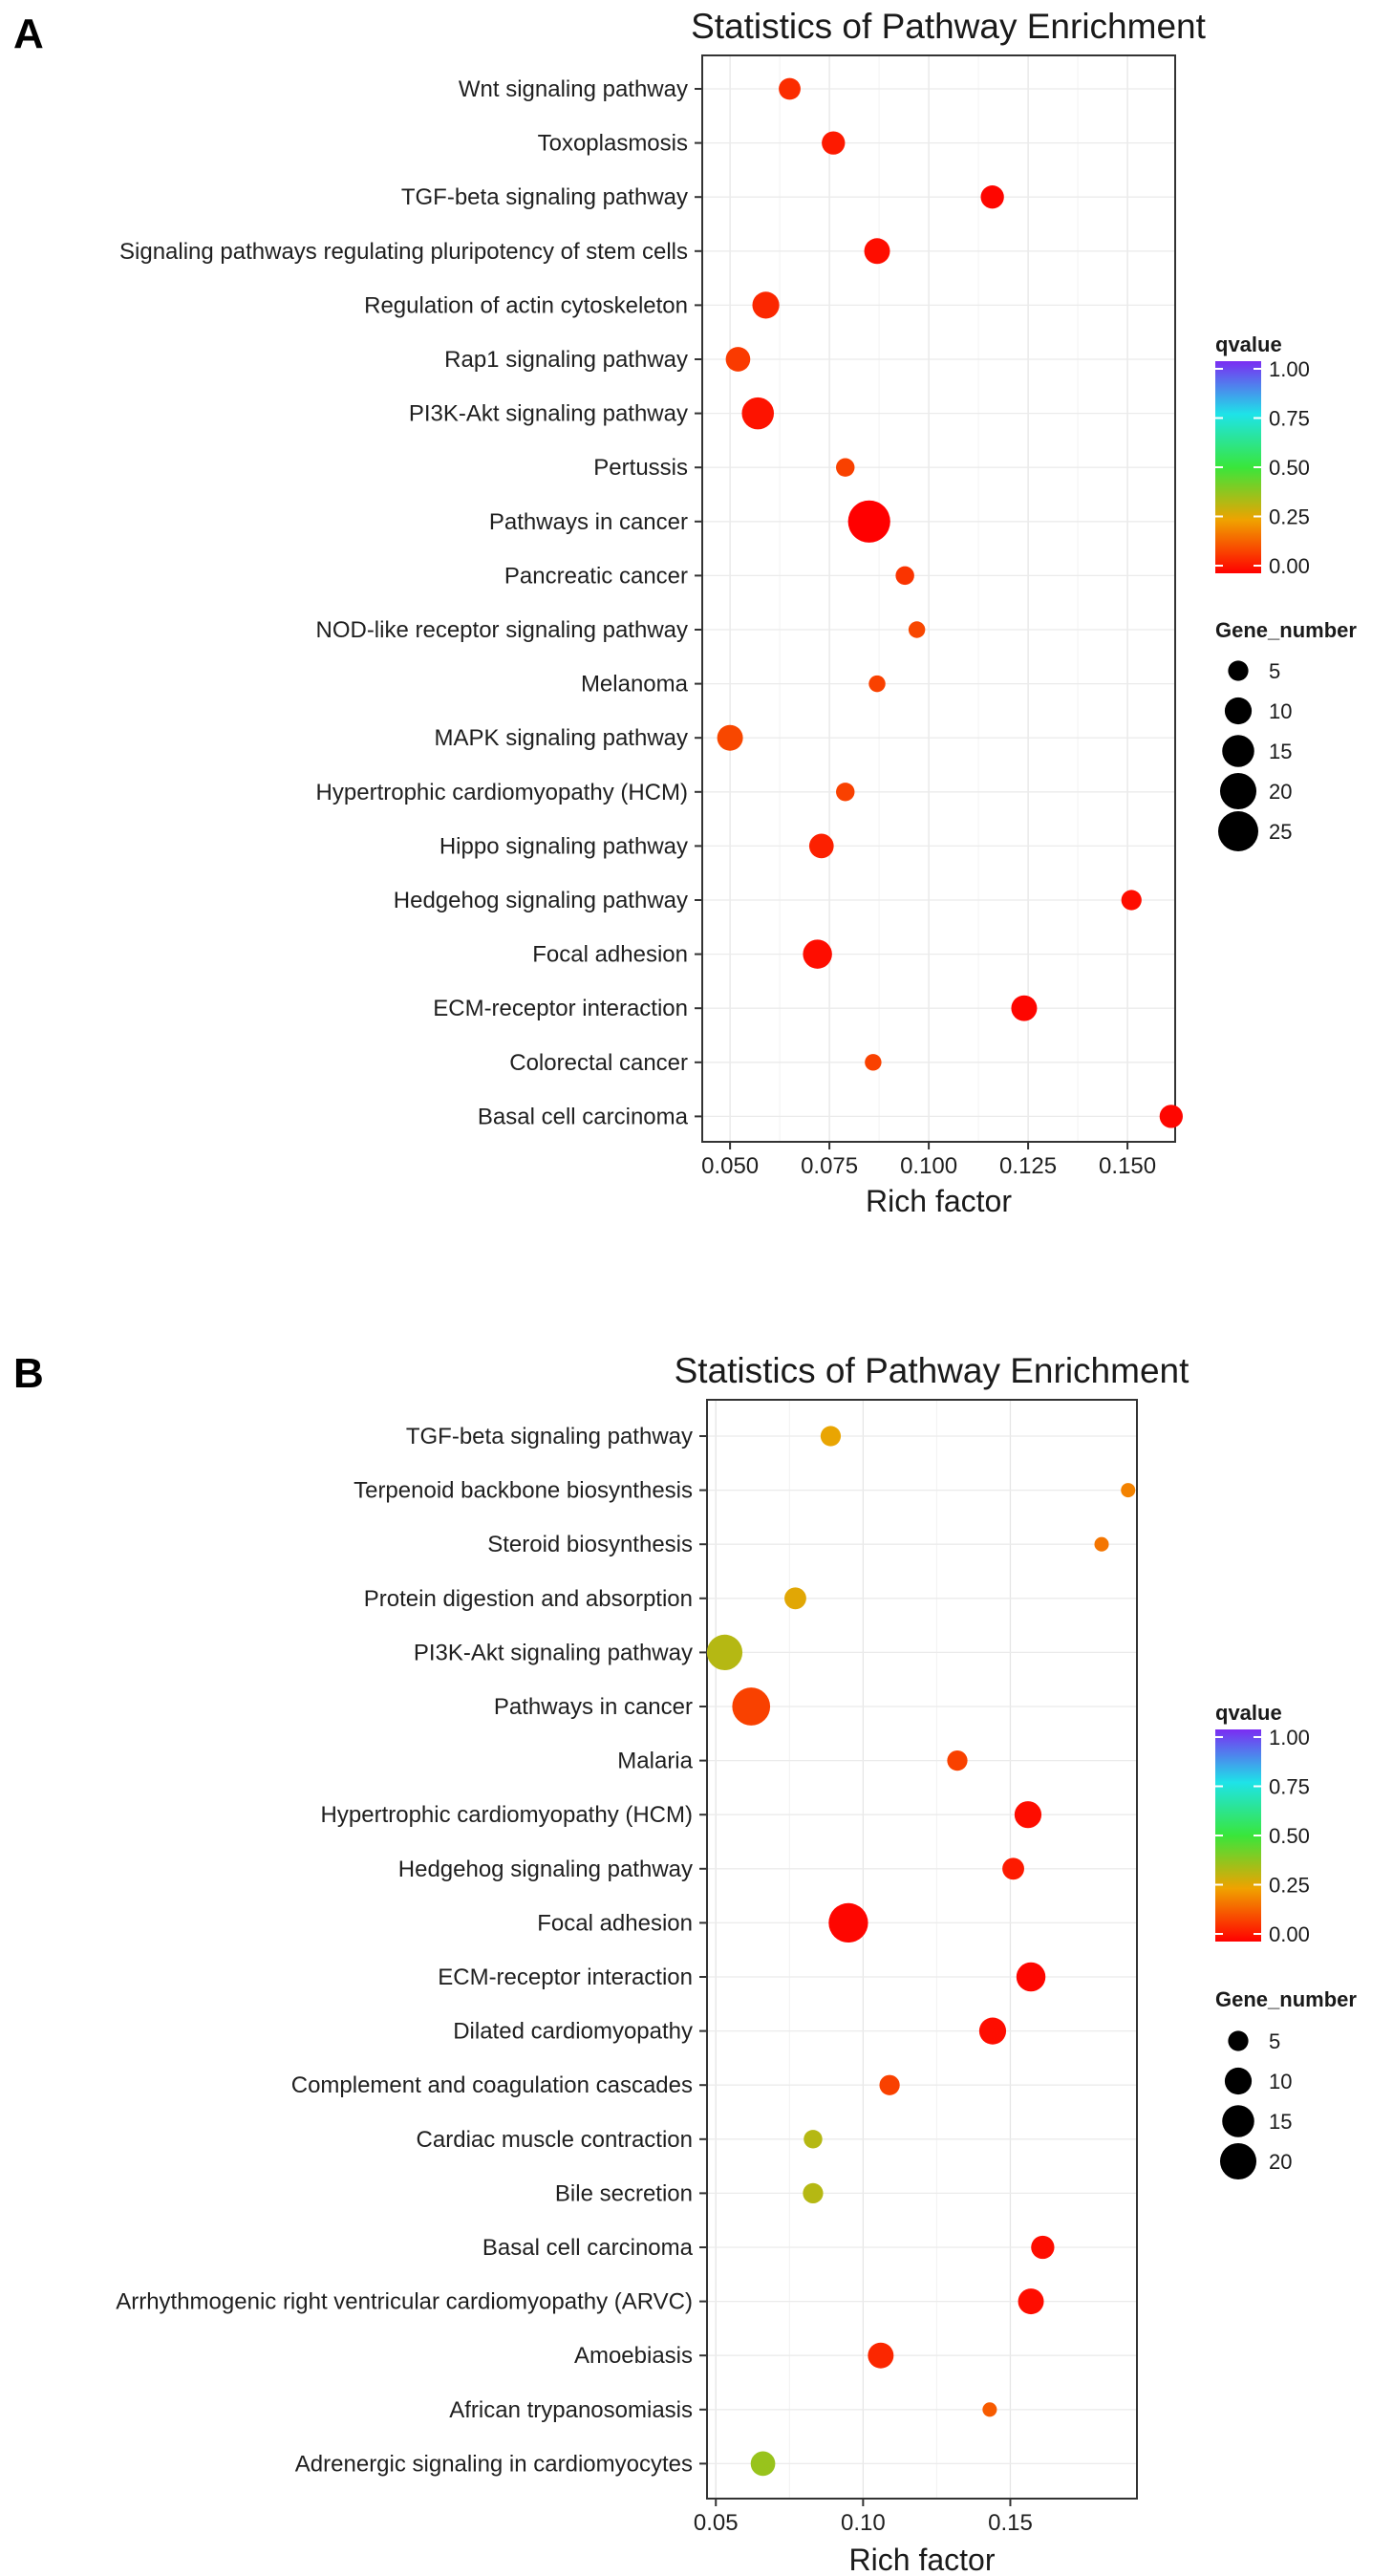 This screenshot has width=1393, height=2576. What do you see at coordinates (635, 685) in the screenshot?
I see `category-label: Melanoma` at bounding box center [635, 685].